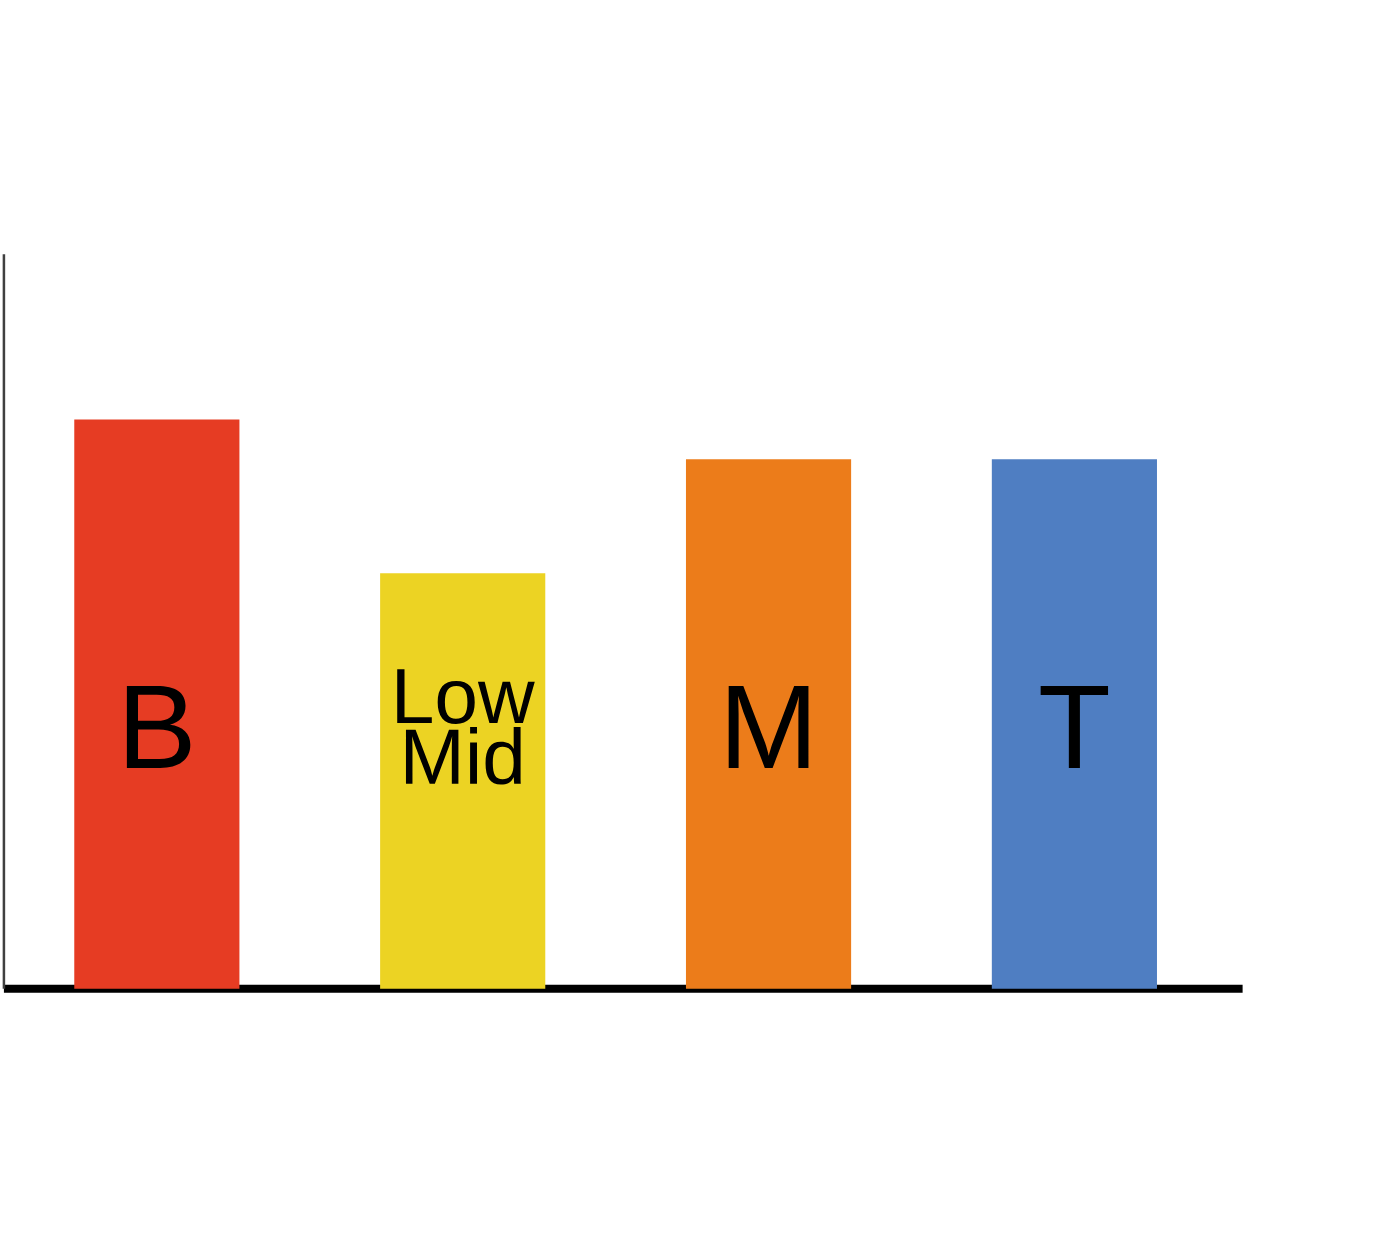 This screenshot has width=1400, height=1249. I want to click on x-tick-label: T, so click(1074, 726).